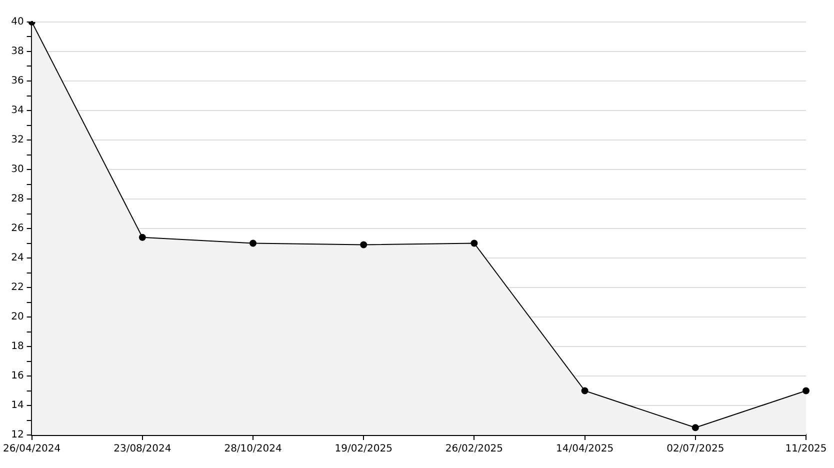  Describe the element at coordinates (17, 406) in the screenshot. I see `y-tick-label: 14` at that location.